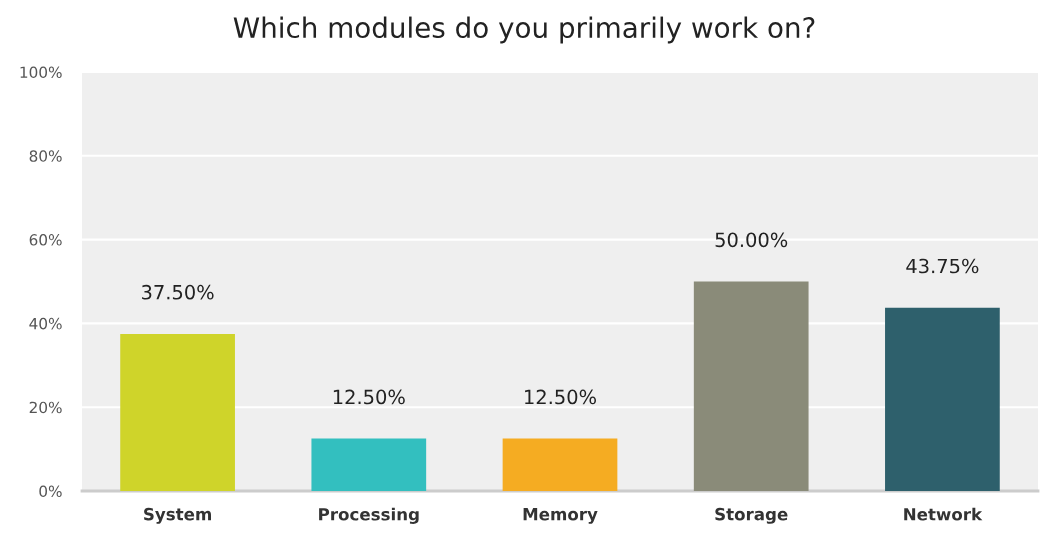 This screenshot has width=1049, height=540. Describe the element at coordinates (45, 323) in the screenshot. I see `y-tick-label: 40%` at that location.